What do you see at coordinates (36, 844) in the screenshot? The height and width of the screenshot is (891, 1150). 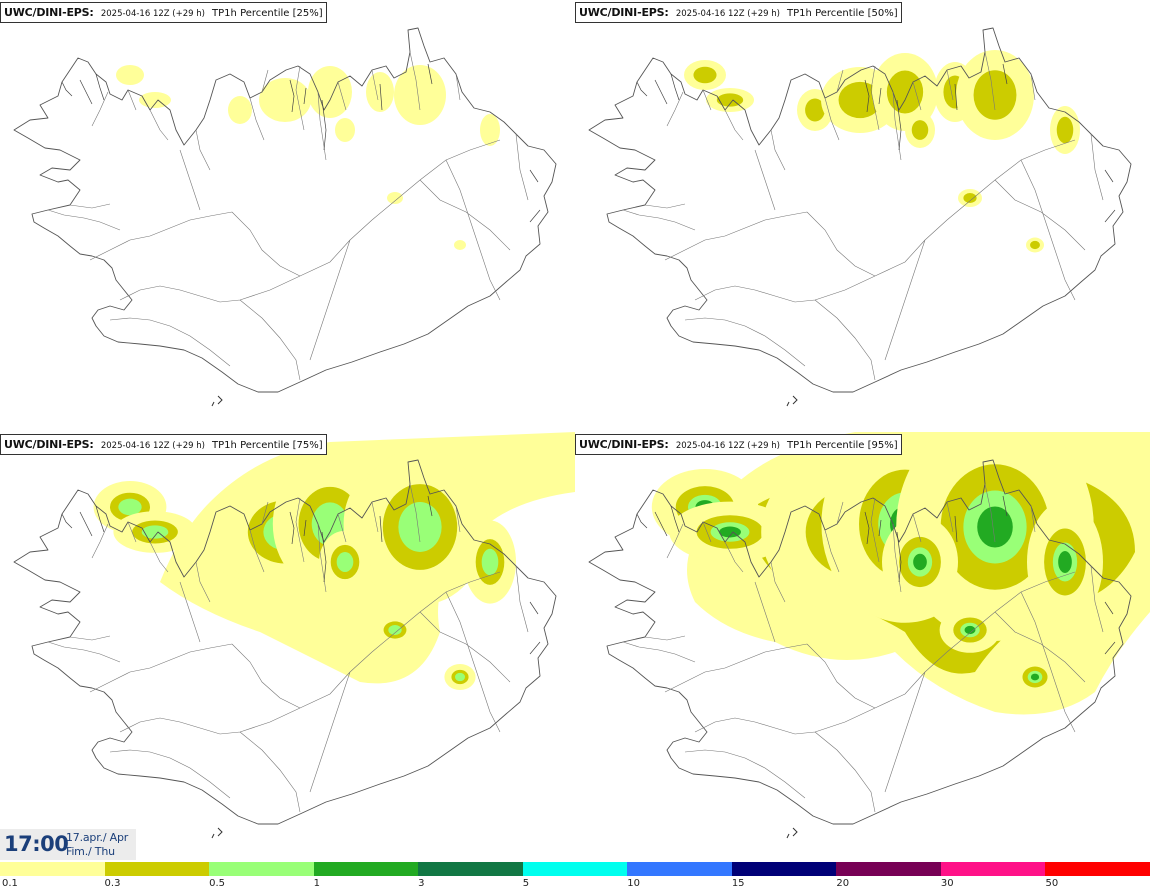 I see `valid-time-clock: 17:00` at bounding box center [36, 844].